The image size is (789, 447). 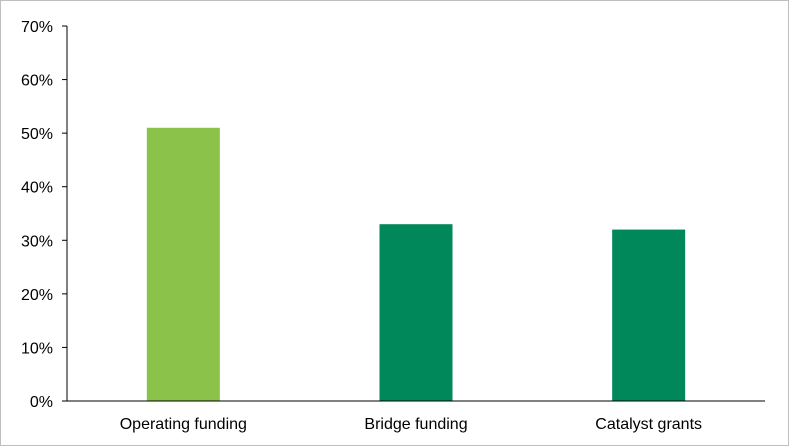 What do you see at coordinates (37, 295) in the screenshot?
I see `y-tick-label: 20%` at bounding box center [37, 295].